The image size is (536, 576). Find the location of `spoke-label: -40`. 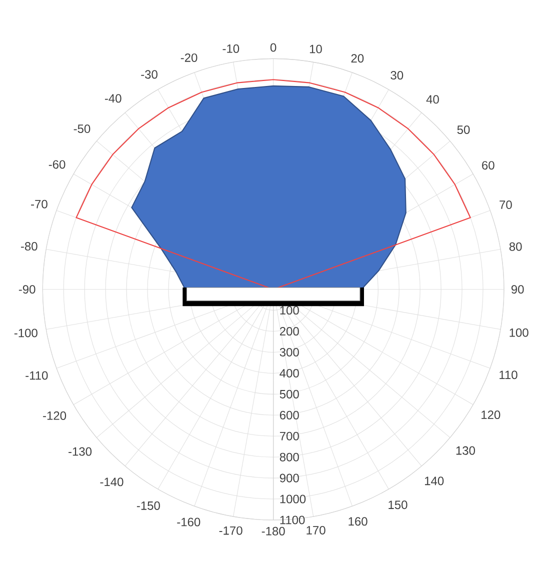

spoke-label: -40 is located at coordinates (113, 98).